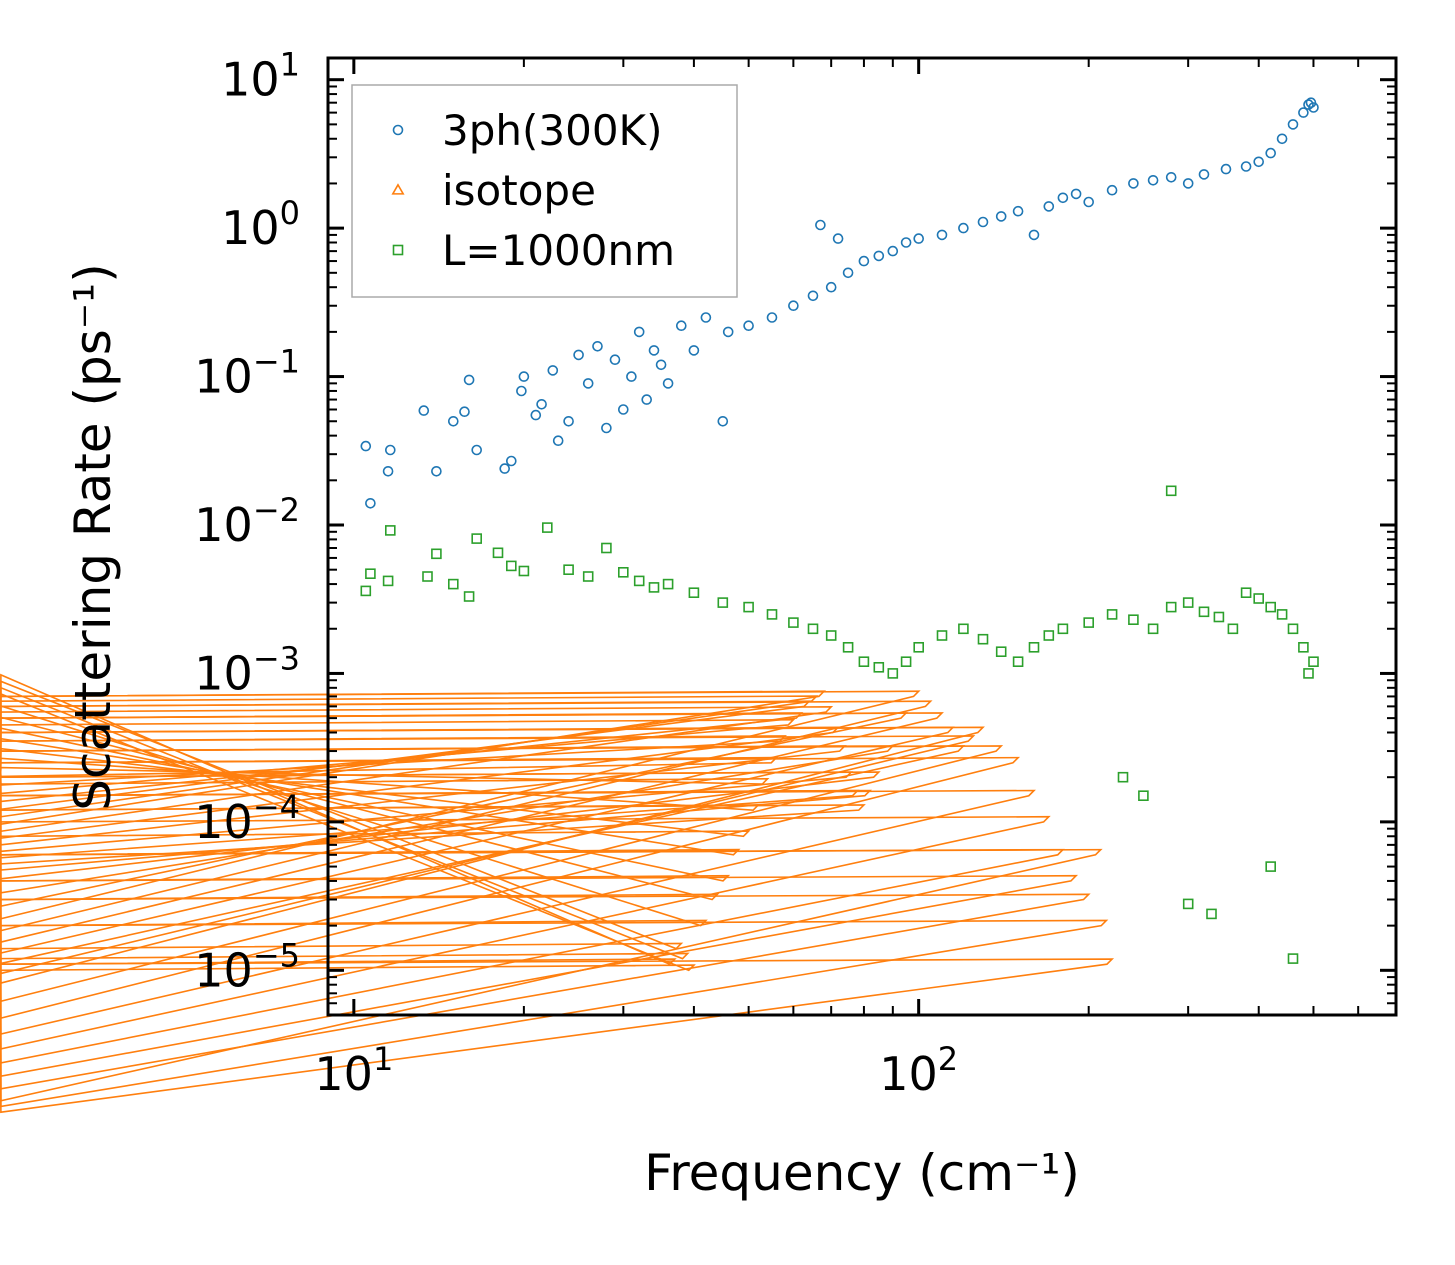  I want to click on x-tick-label: 10¹, so click(353, 1070).